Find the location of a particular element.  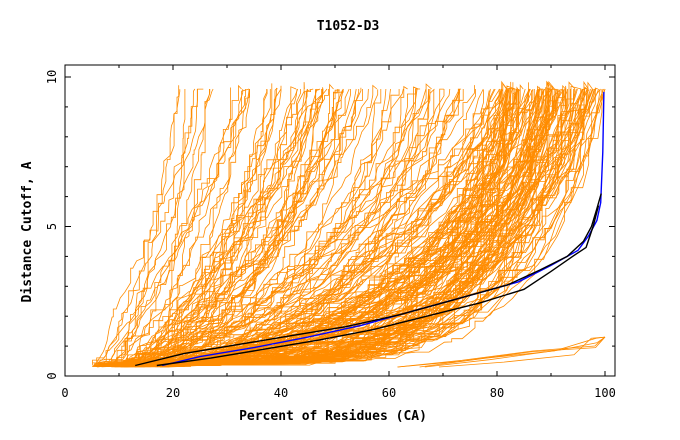

y-axis-label: Distance Cutoff, A is located at coordinates (27, 231).